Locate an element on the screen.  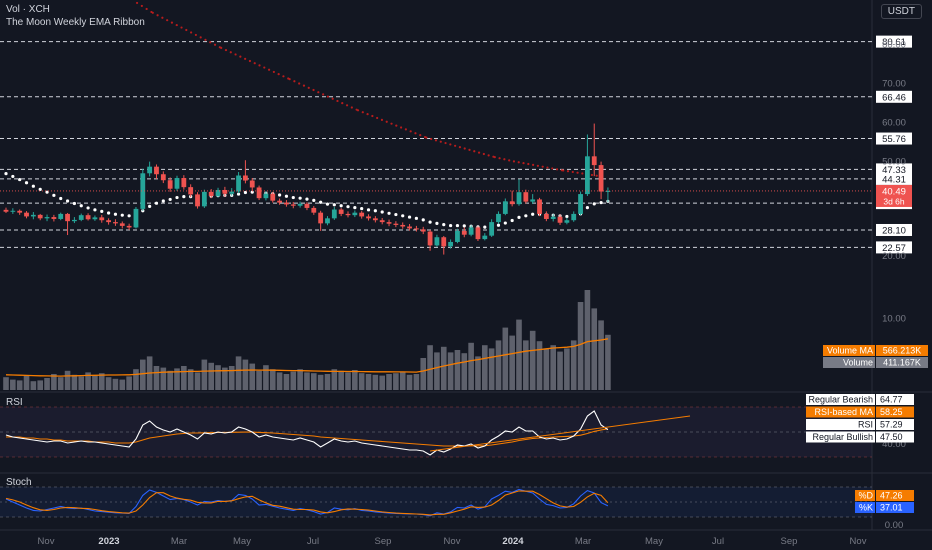
last-price-bg is located at coordinates (894, 195).